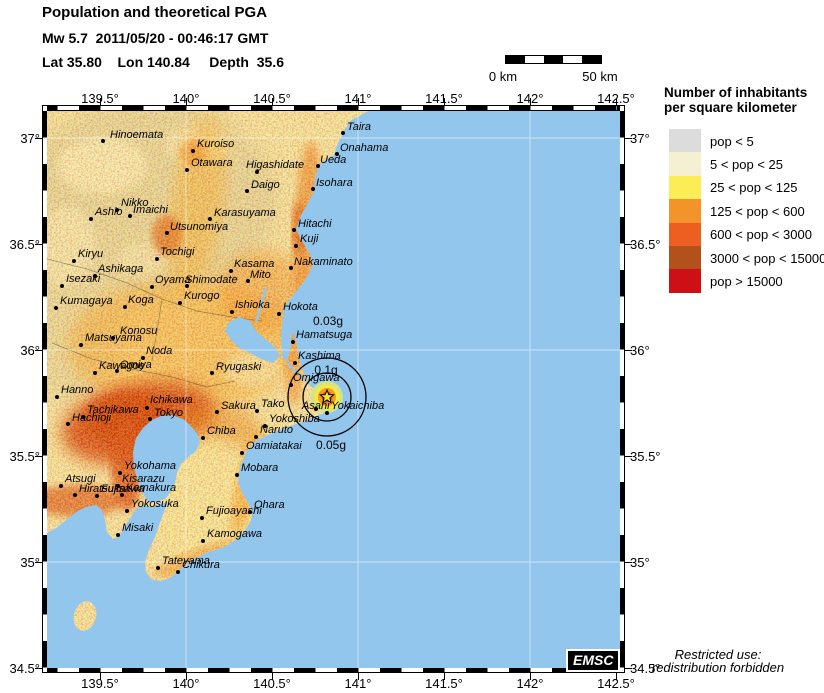 The width and height of the screenshot is (824, 693). Describe the element at coordinates (747, 164) in the screenshot. I see `legend-item-label: 5 < pop < 25` at that location.